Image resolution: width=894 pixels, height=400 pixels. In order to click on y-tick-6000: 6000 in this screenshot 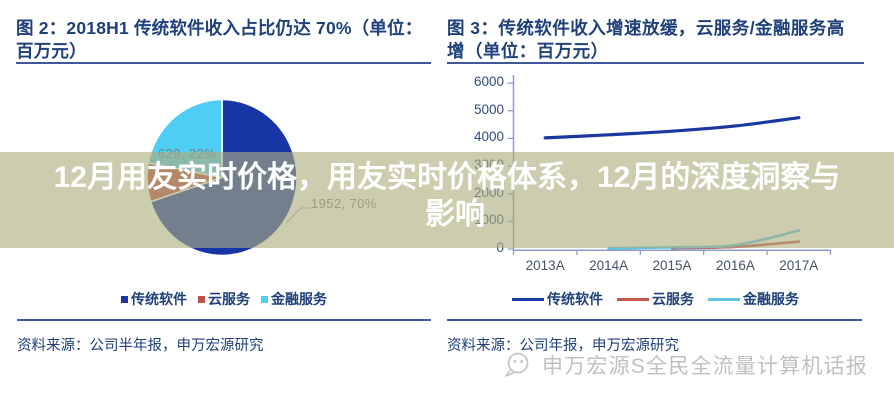, I will do `click(488, 82)`.